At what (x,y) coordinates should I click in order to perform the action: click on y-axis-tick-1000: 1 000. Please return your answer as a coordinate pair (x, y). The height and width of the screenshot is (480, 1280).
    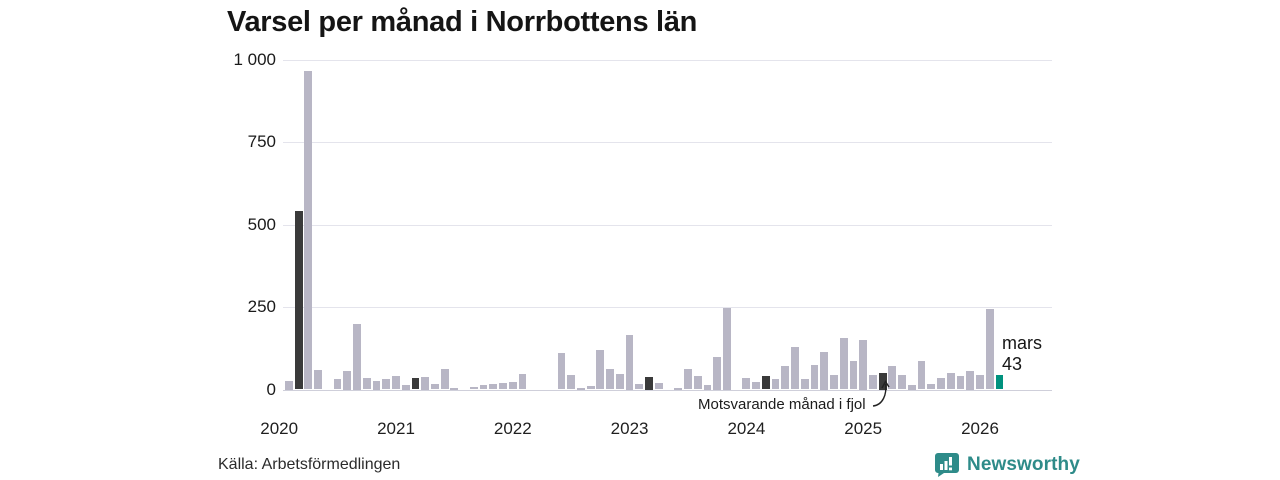
    Looking at the image, I should click on (254, 59).